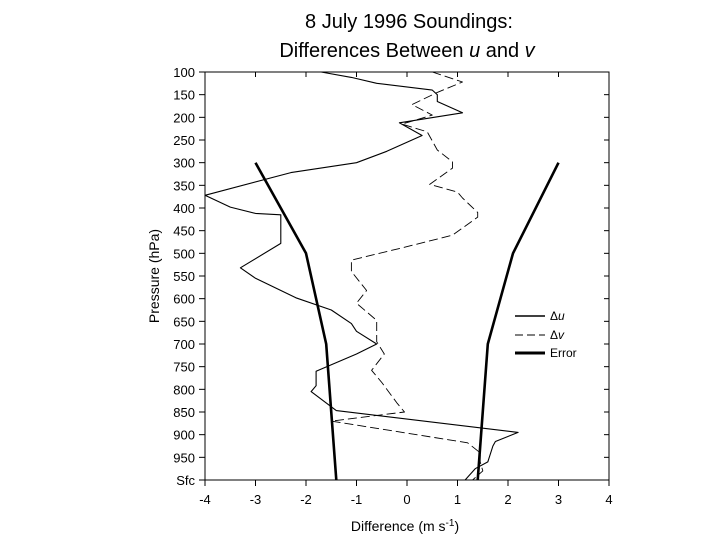  Describe the element at coordinates (184, 95) in the screenshot. I see `y-tick-label-150: 150` at that location.